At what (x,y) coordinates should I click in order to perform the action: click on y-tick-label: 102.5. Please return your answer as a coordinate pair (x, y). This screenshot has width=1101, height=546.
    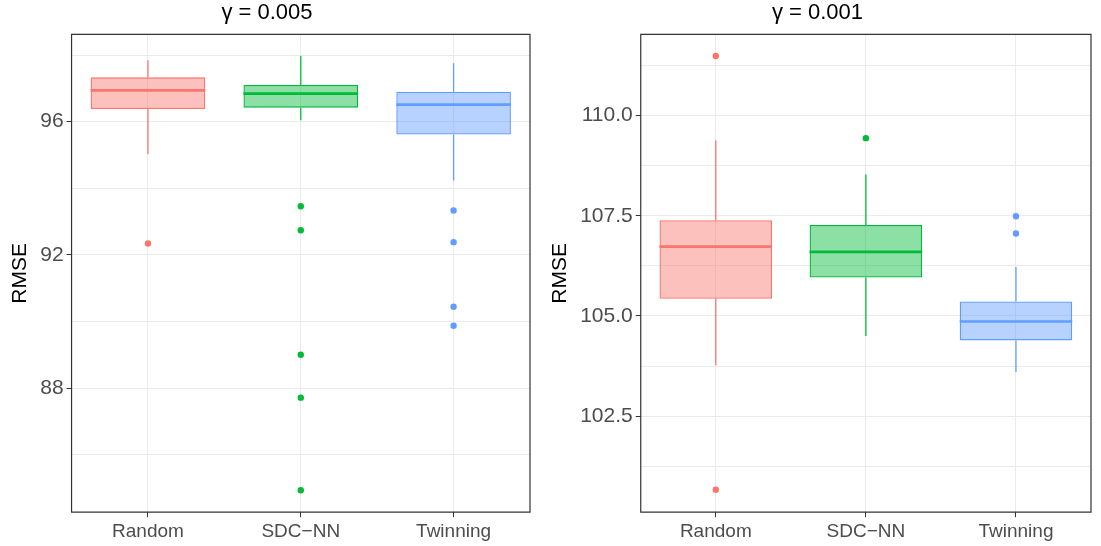
    Looking at the image, I should click on (606, 414).